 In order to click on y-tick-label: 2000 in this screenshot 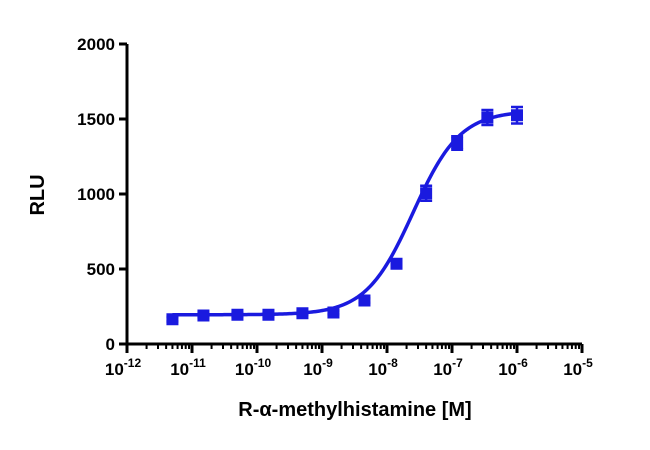, I will do `click(96, 44)`.